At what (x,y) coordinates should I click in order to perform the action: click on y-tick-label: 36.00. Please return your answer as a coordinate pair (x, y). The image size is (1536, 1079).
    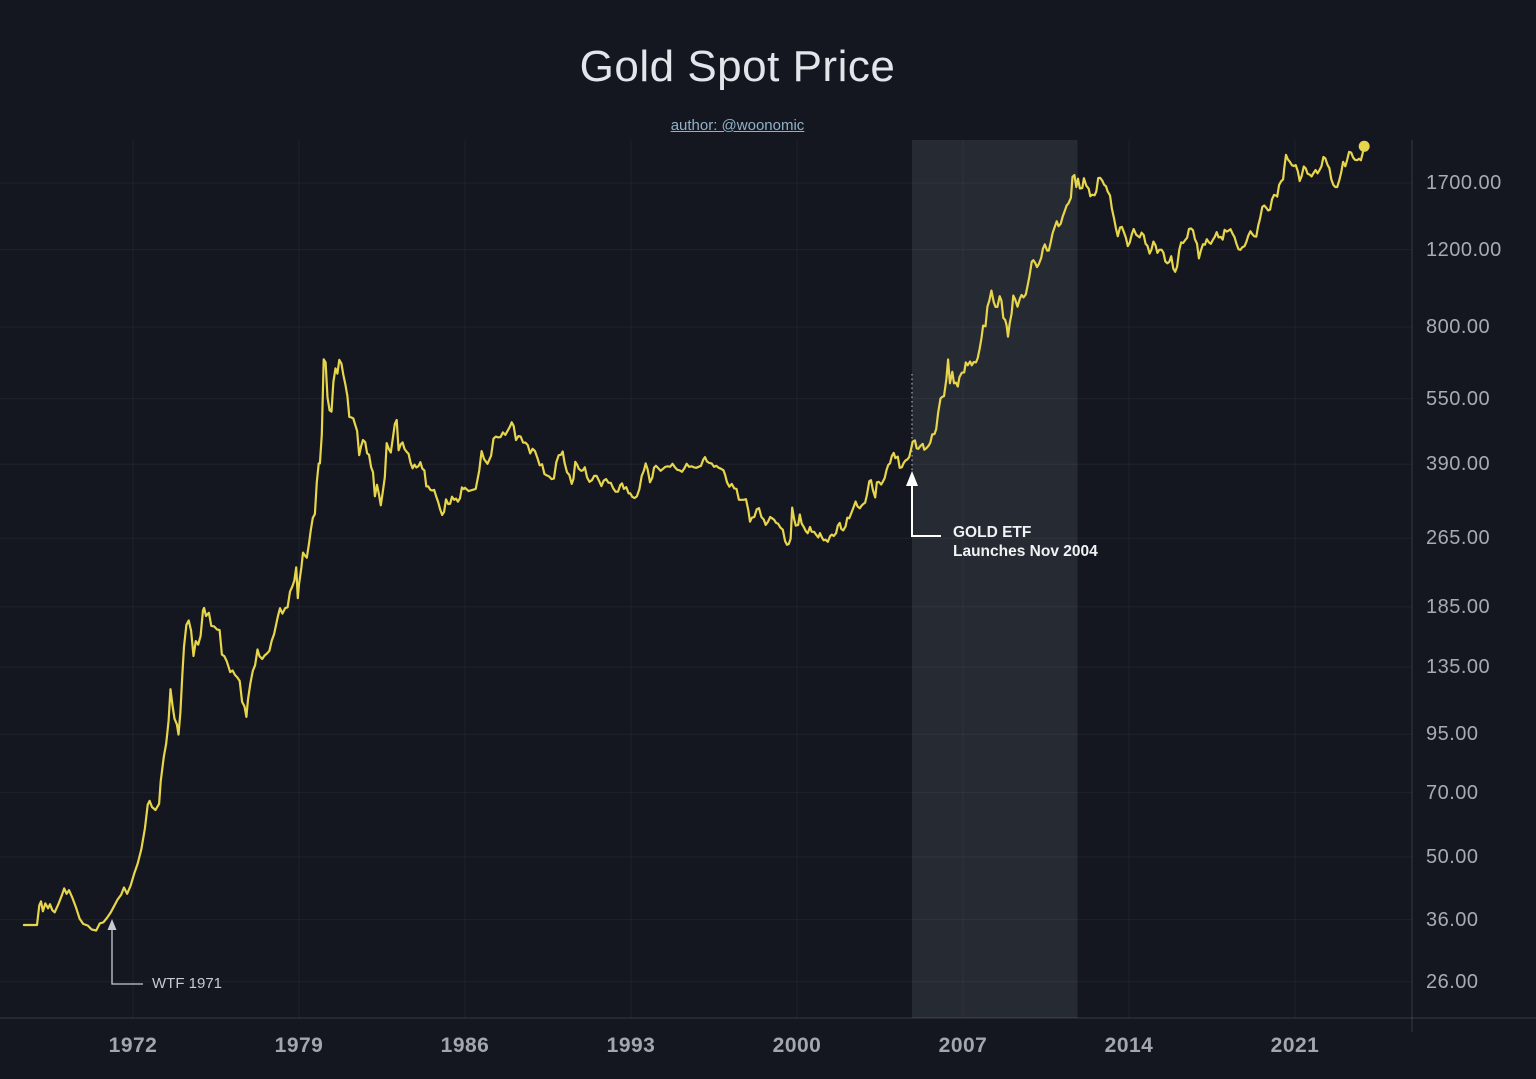
    Looking at the image, I should click on (1452, 920).